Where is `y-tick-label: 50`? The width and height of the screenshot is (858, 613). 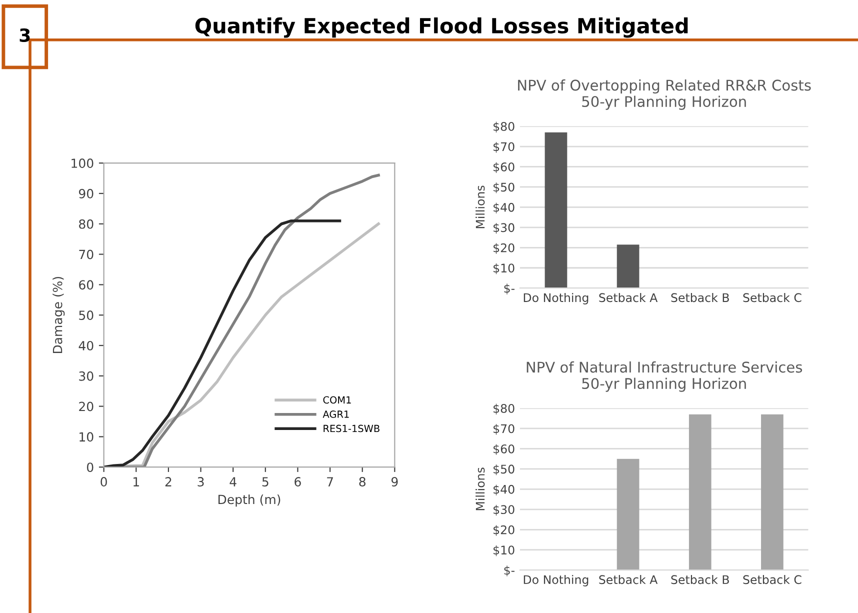 y-tick-label: 50 is located at coordinates (86, 315).